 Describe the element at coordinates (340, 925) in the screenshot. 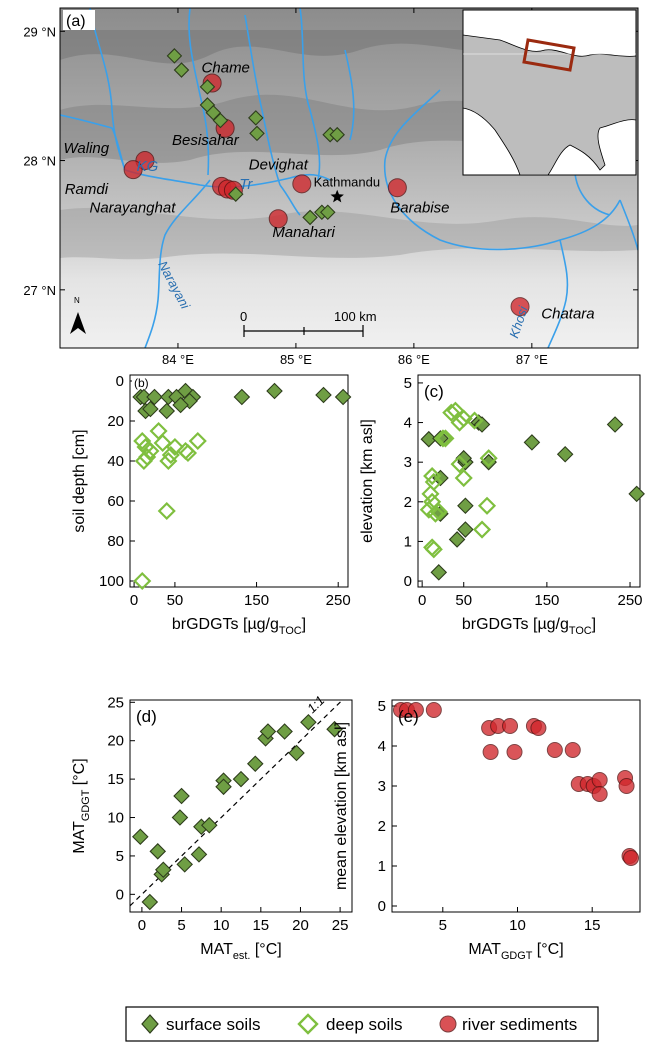

I see `x-tick-label: 25` at that location.